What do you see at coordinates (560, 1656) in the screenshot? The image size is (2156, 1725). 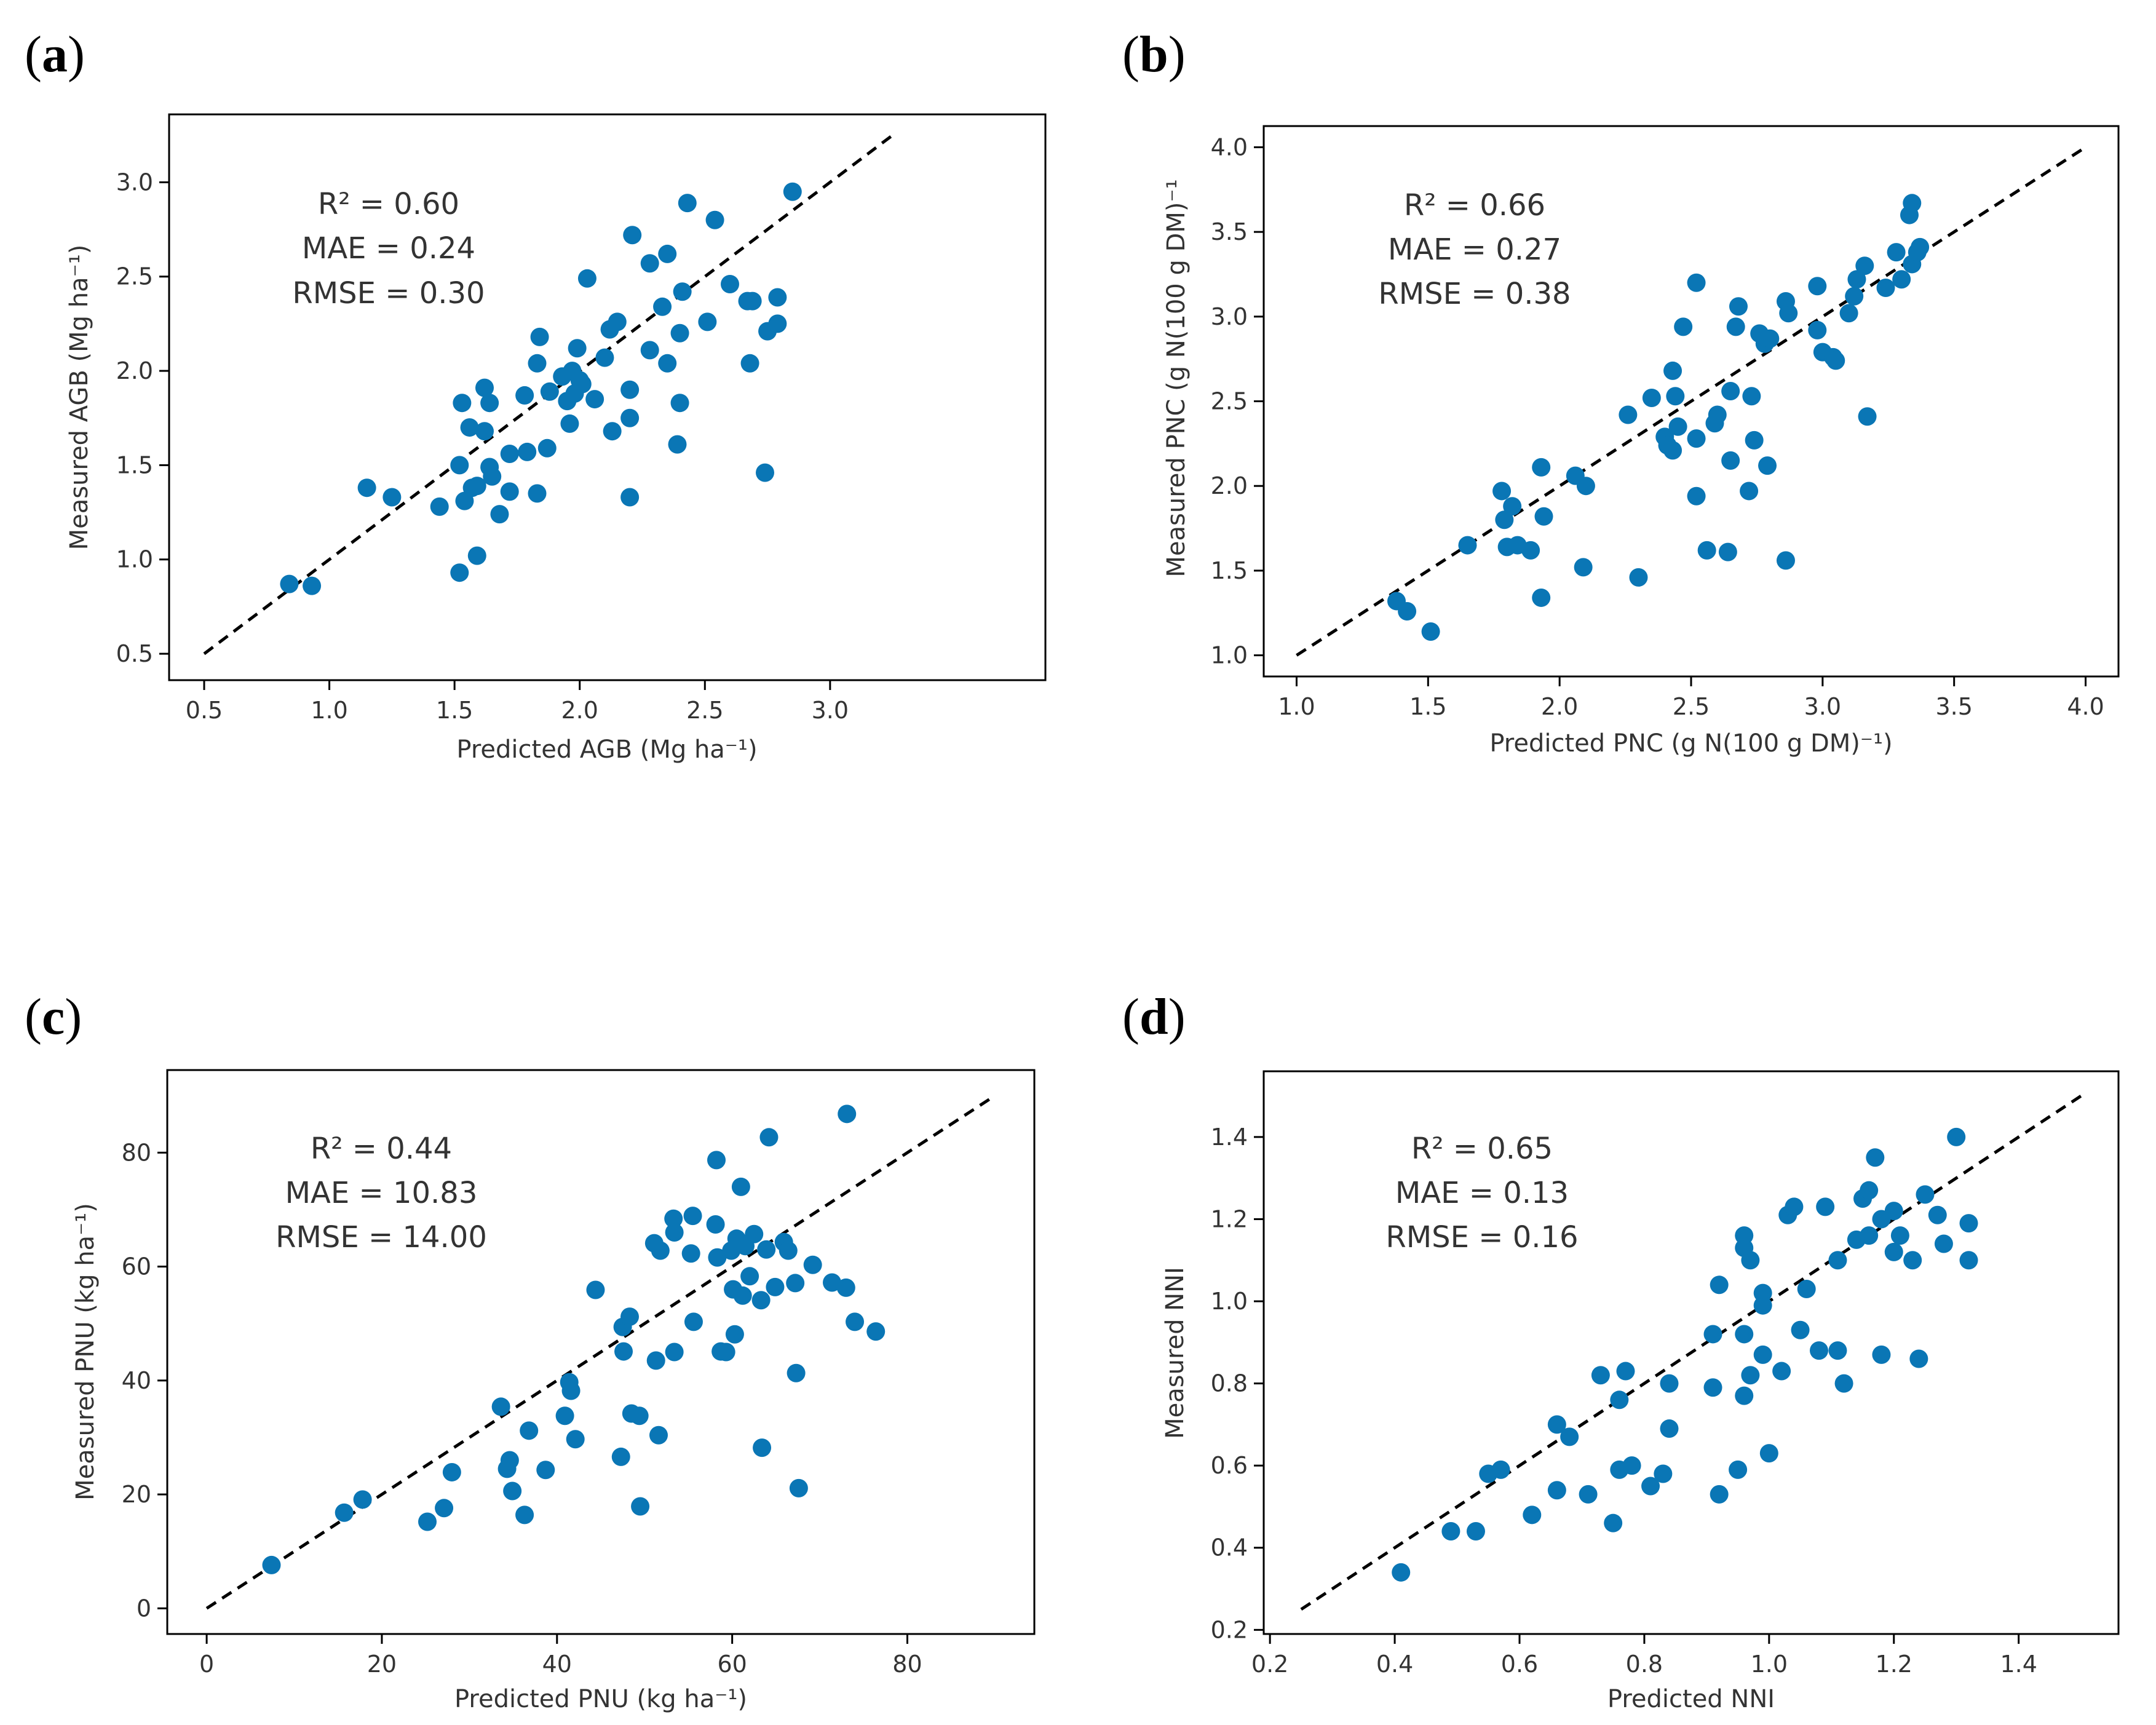 I see `x-axis-ticks: 0 20 40 60 80` at bounding box center [560, 1656].